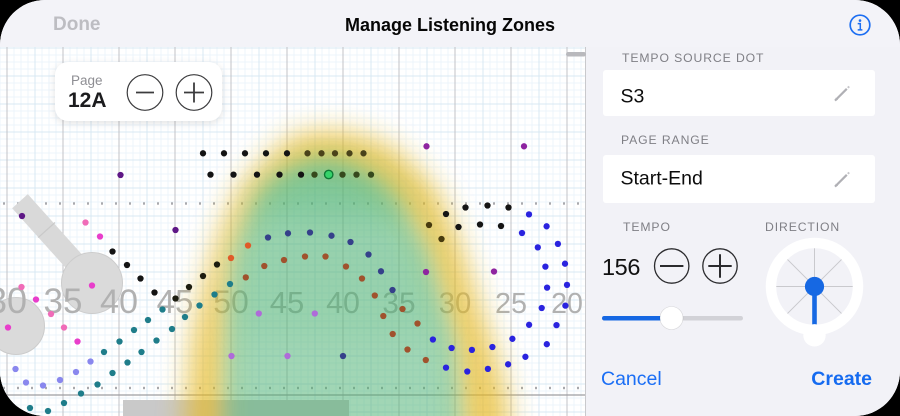  I want to click on svg-text: 25, so click(511, 304).